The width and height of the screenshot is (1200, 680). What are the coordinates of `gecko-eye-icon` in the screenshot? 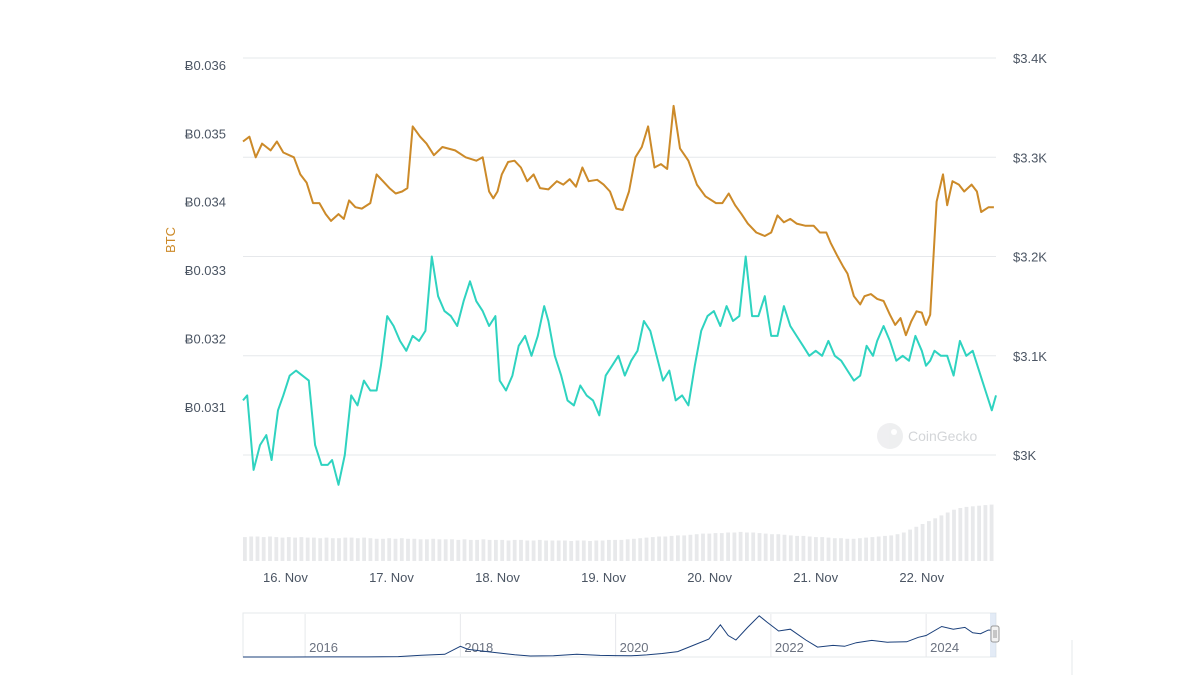 It's located at (894, 432).